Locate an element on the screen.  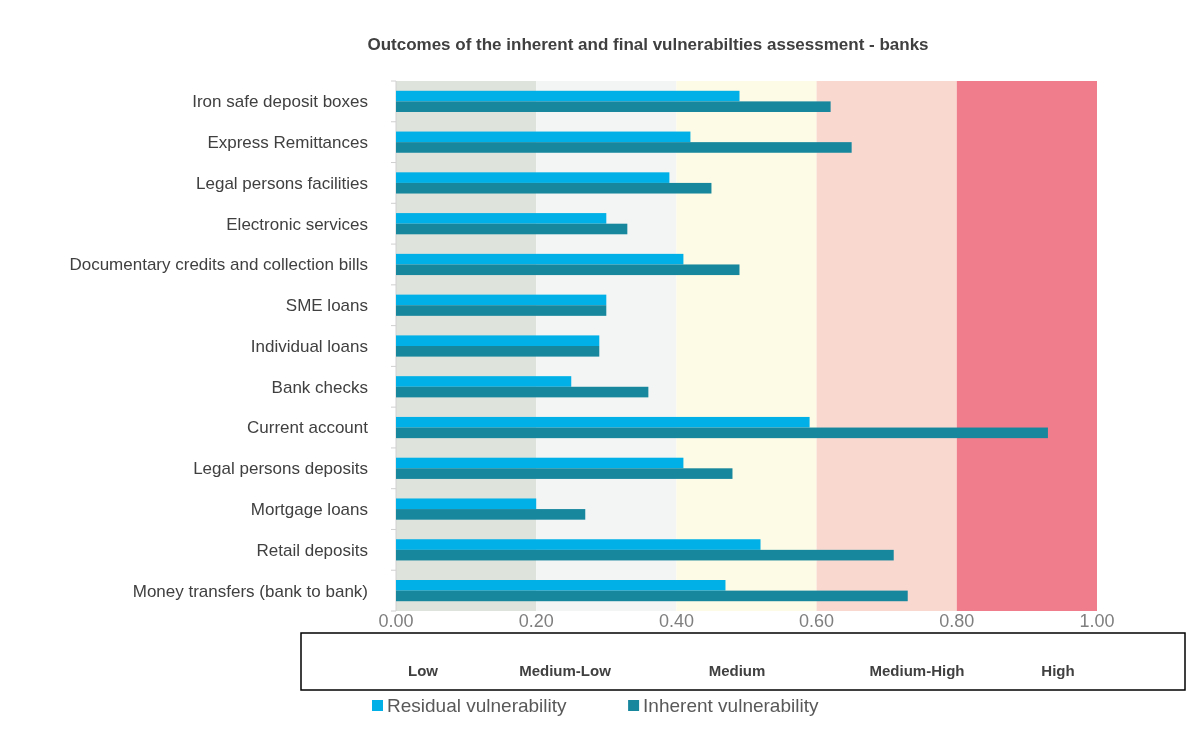
y-tick-label: Money transfers (bank to bank) is located at coordinates (250, 591).